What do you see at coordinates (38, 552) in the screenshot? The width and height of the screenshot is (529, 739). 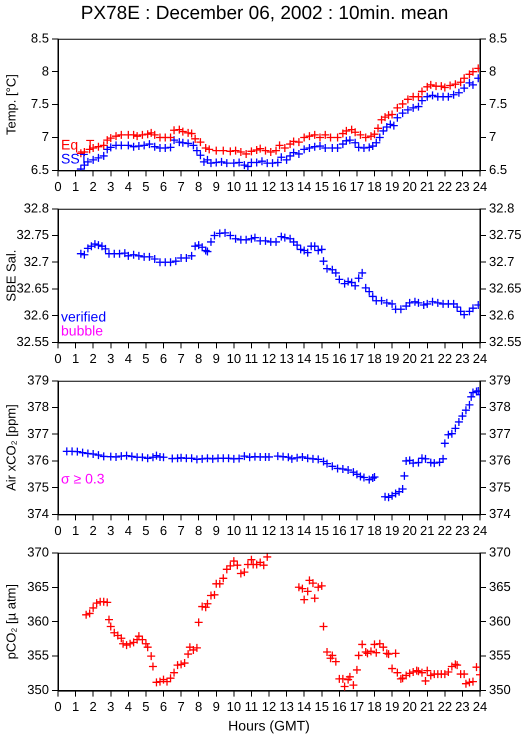 I see `y-tick-label: 370` at bounding box center [38, 552].